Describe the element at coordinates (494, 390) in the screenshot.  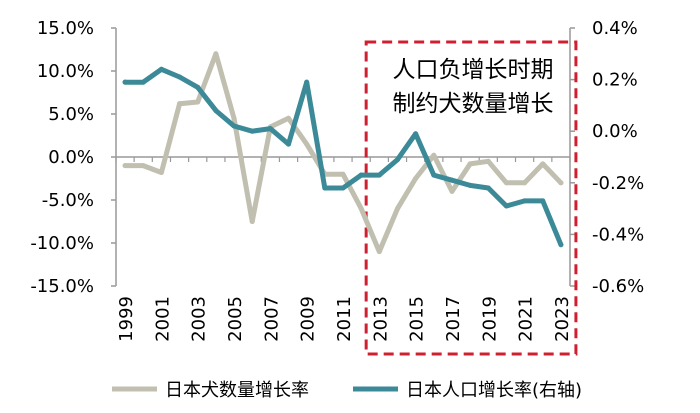
I see `legend-label-population-growth: 日本人口增长率(右轴)` at that location.